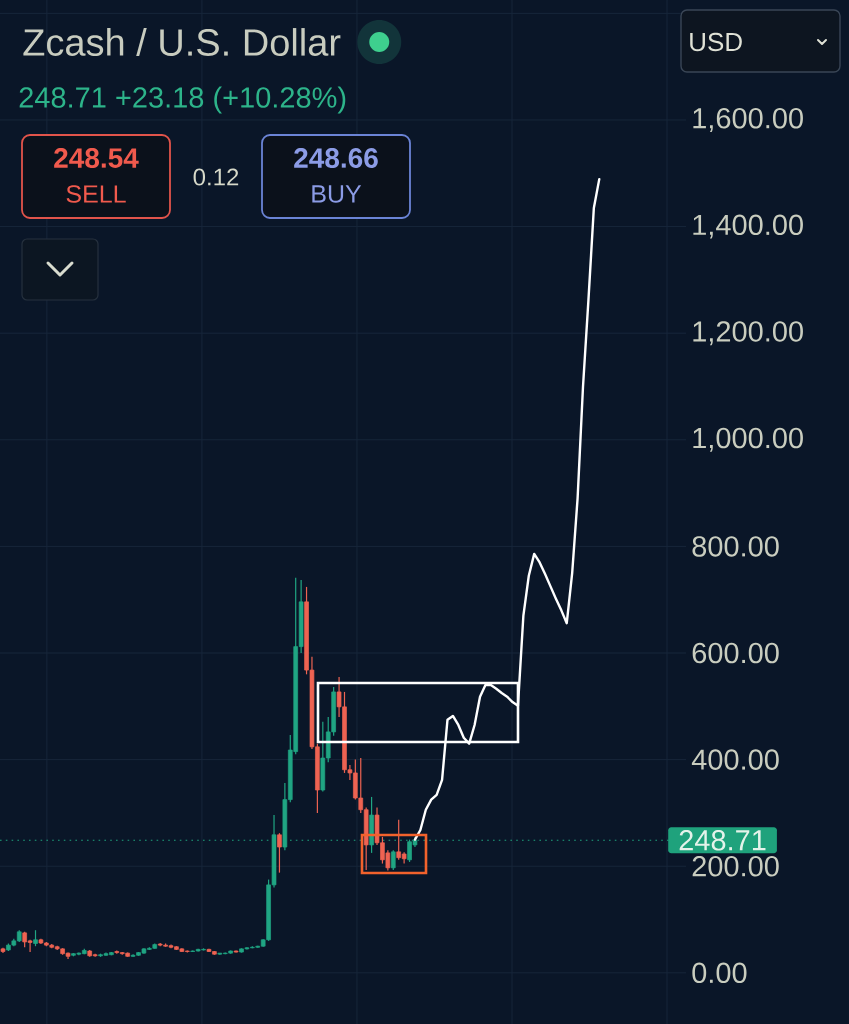  I want to click on y-tick-label: 600.00, so click(735, 653).